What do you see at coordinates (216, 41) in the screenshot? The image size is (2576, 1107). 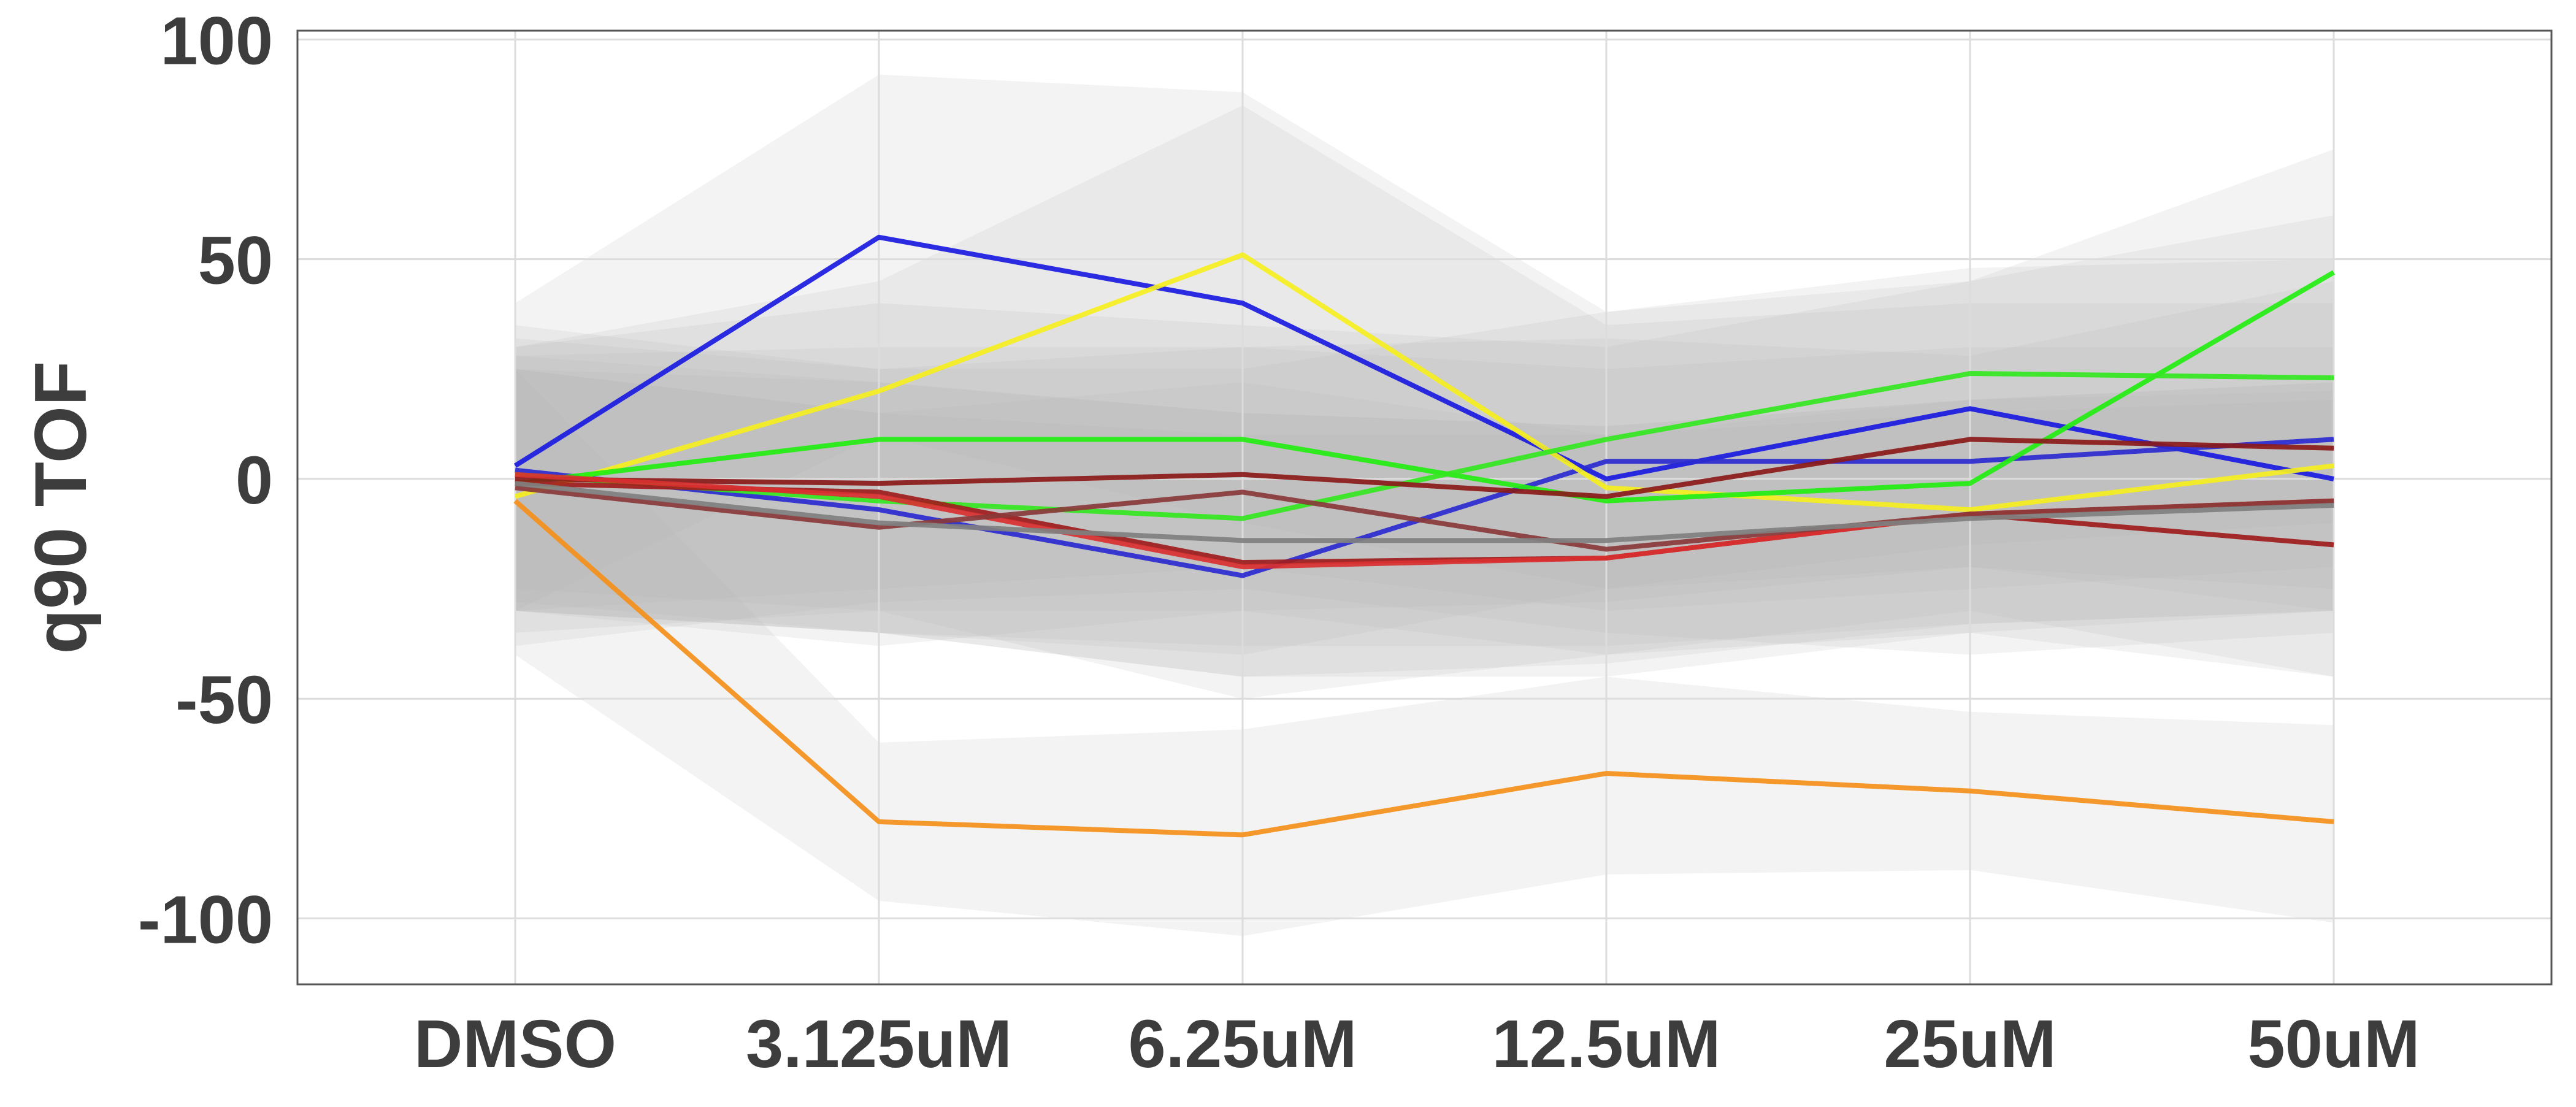 I see `y-tick-label: 100` at bounding box center [216, 41].